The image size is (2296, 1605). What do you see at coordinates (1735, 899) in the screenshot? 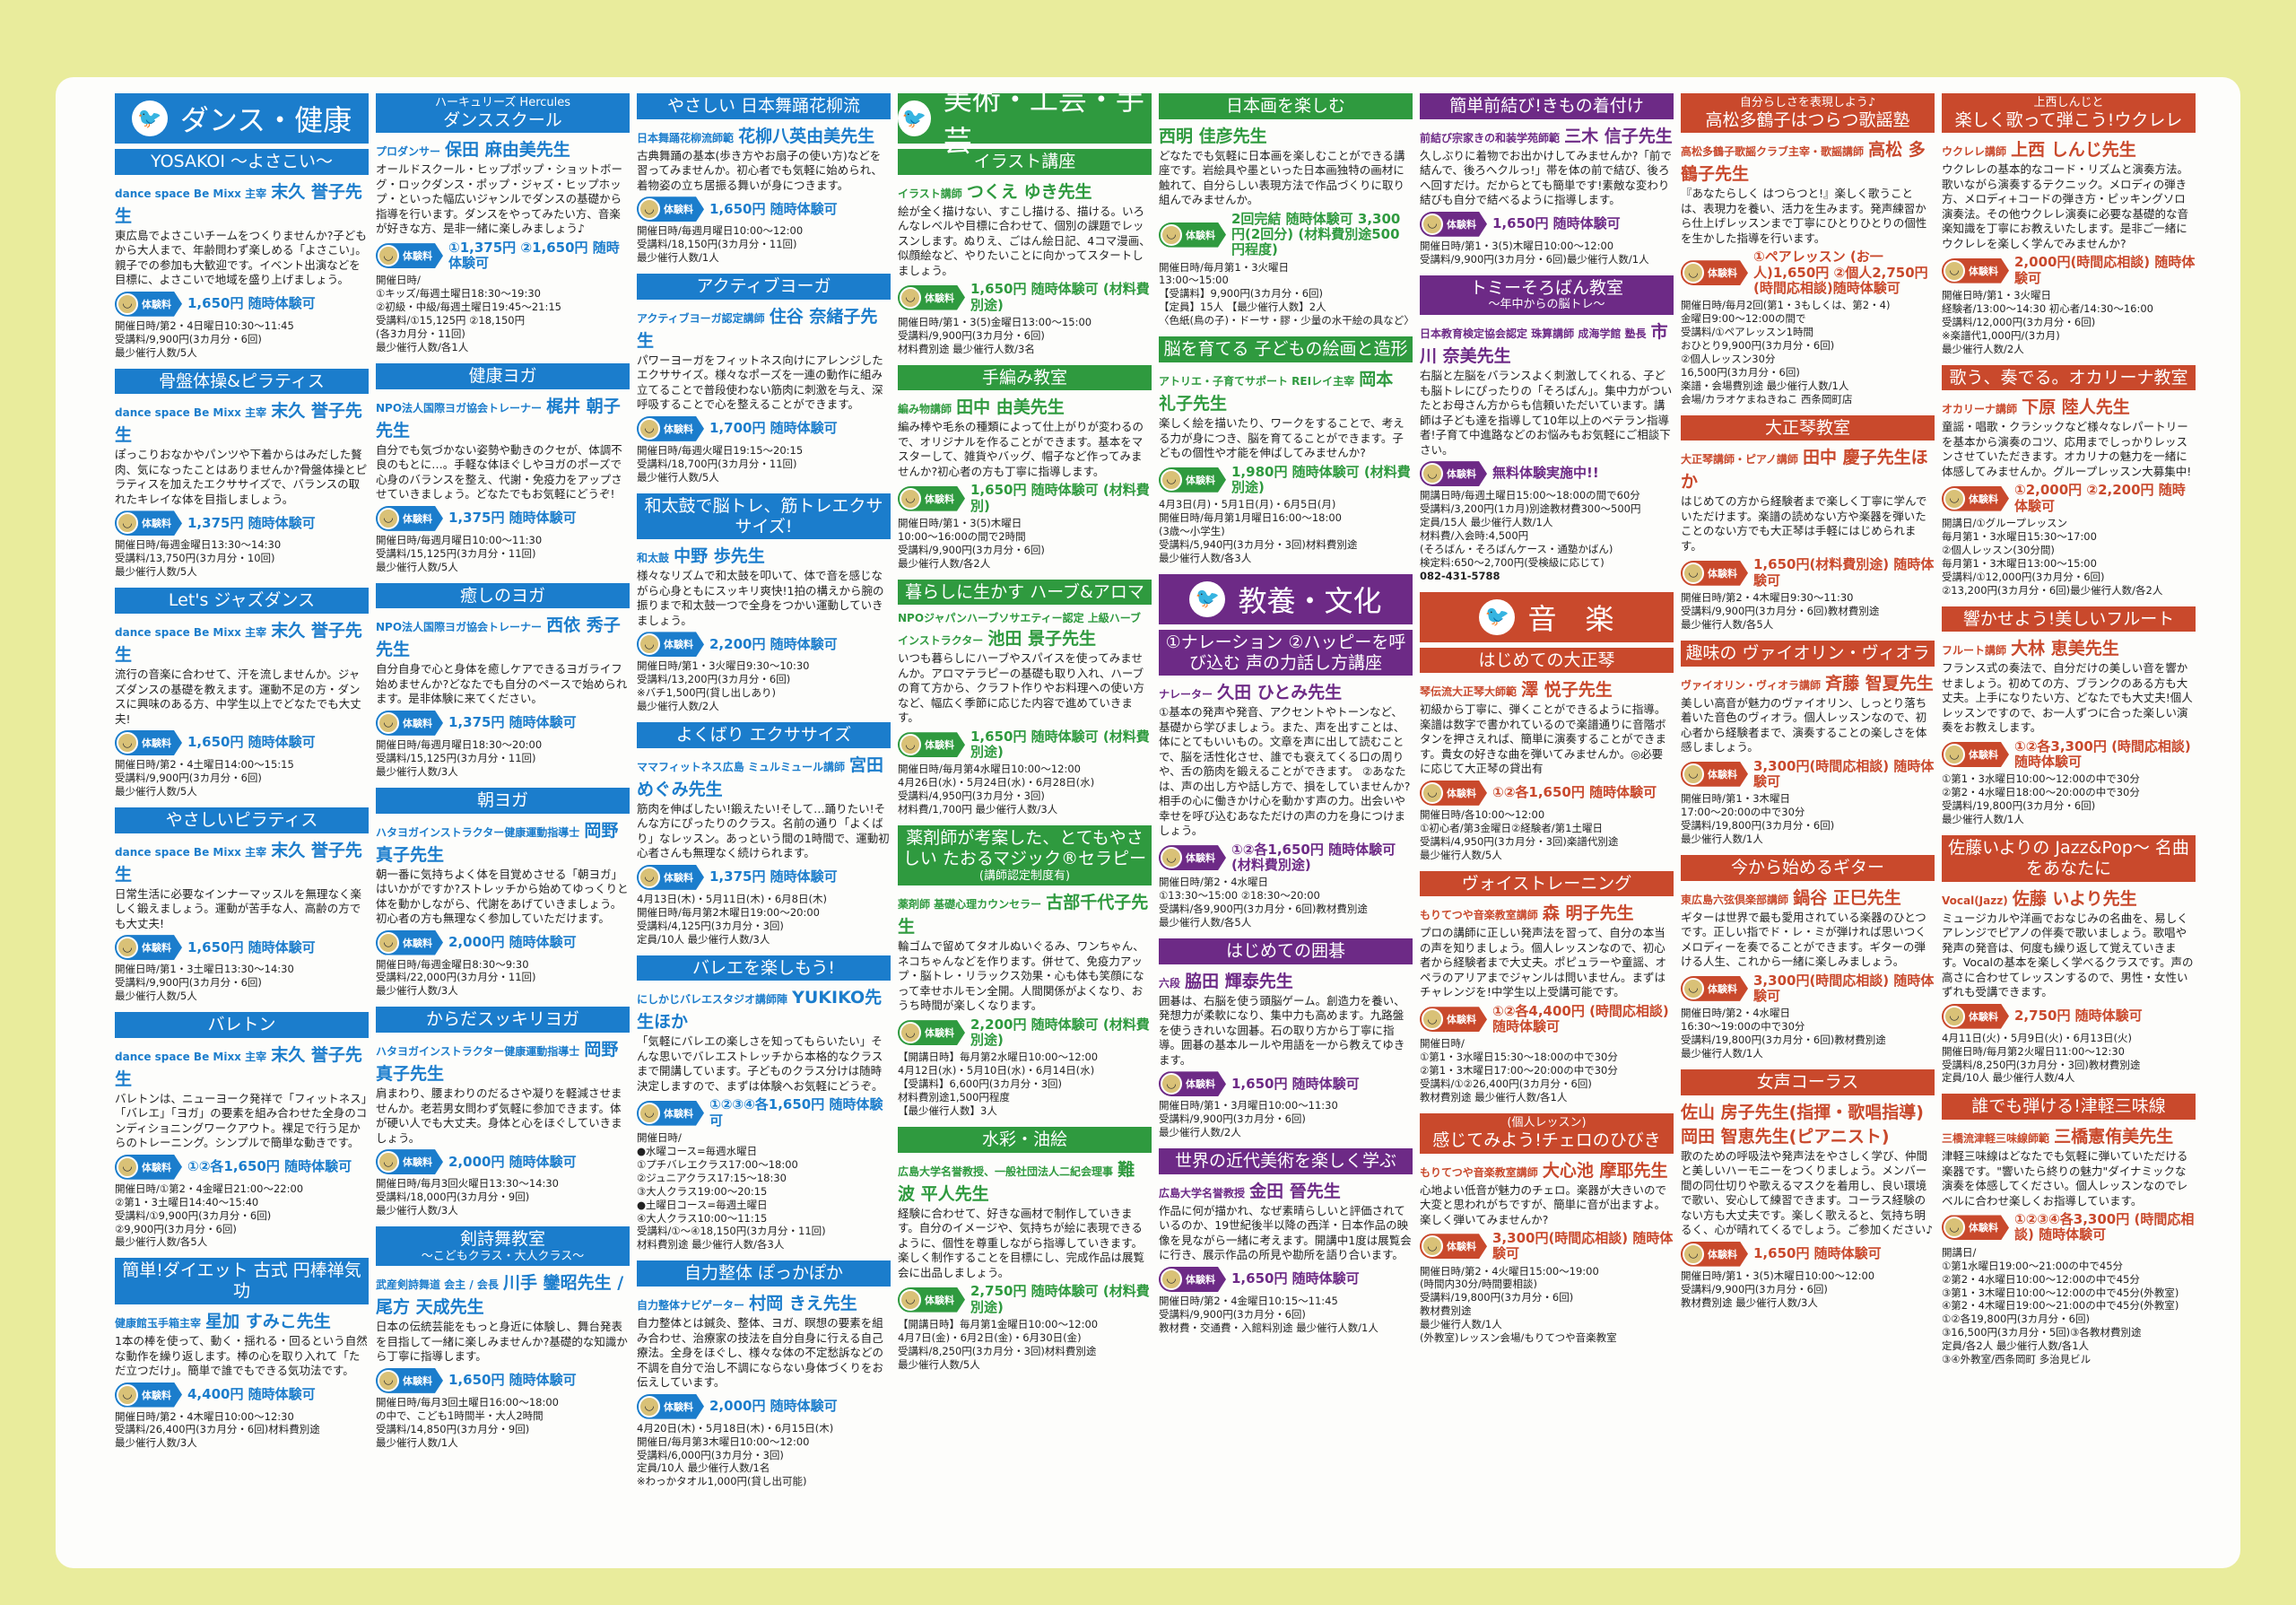
I see `instructor-role: 東広島六弦倶楽部講師` at bounding box center [1735, 899].